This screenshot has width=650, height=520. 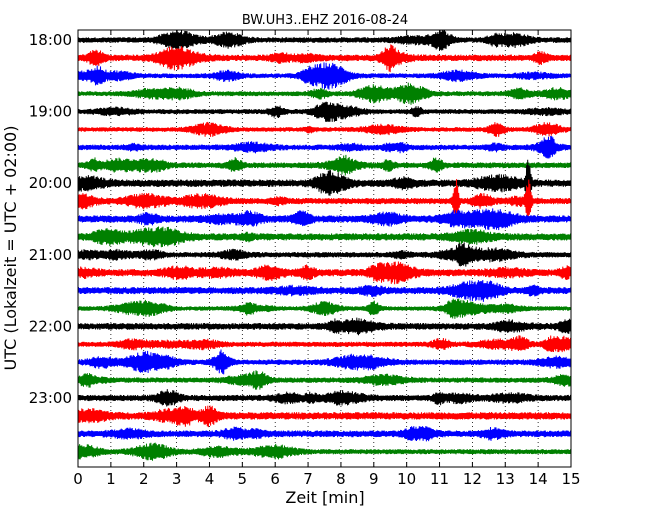 What do you see at coordinates (538, 479) in the screenshot?
I see `x-tick-label: 14` at bounding box center [538, 479].